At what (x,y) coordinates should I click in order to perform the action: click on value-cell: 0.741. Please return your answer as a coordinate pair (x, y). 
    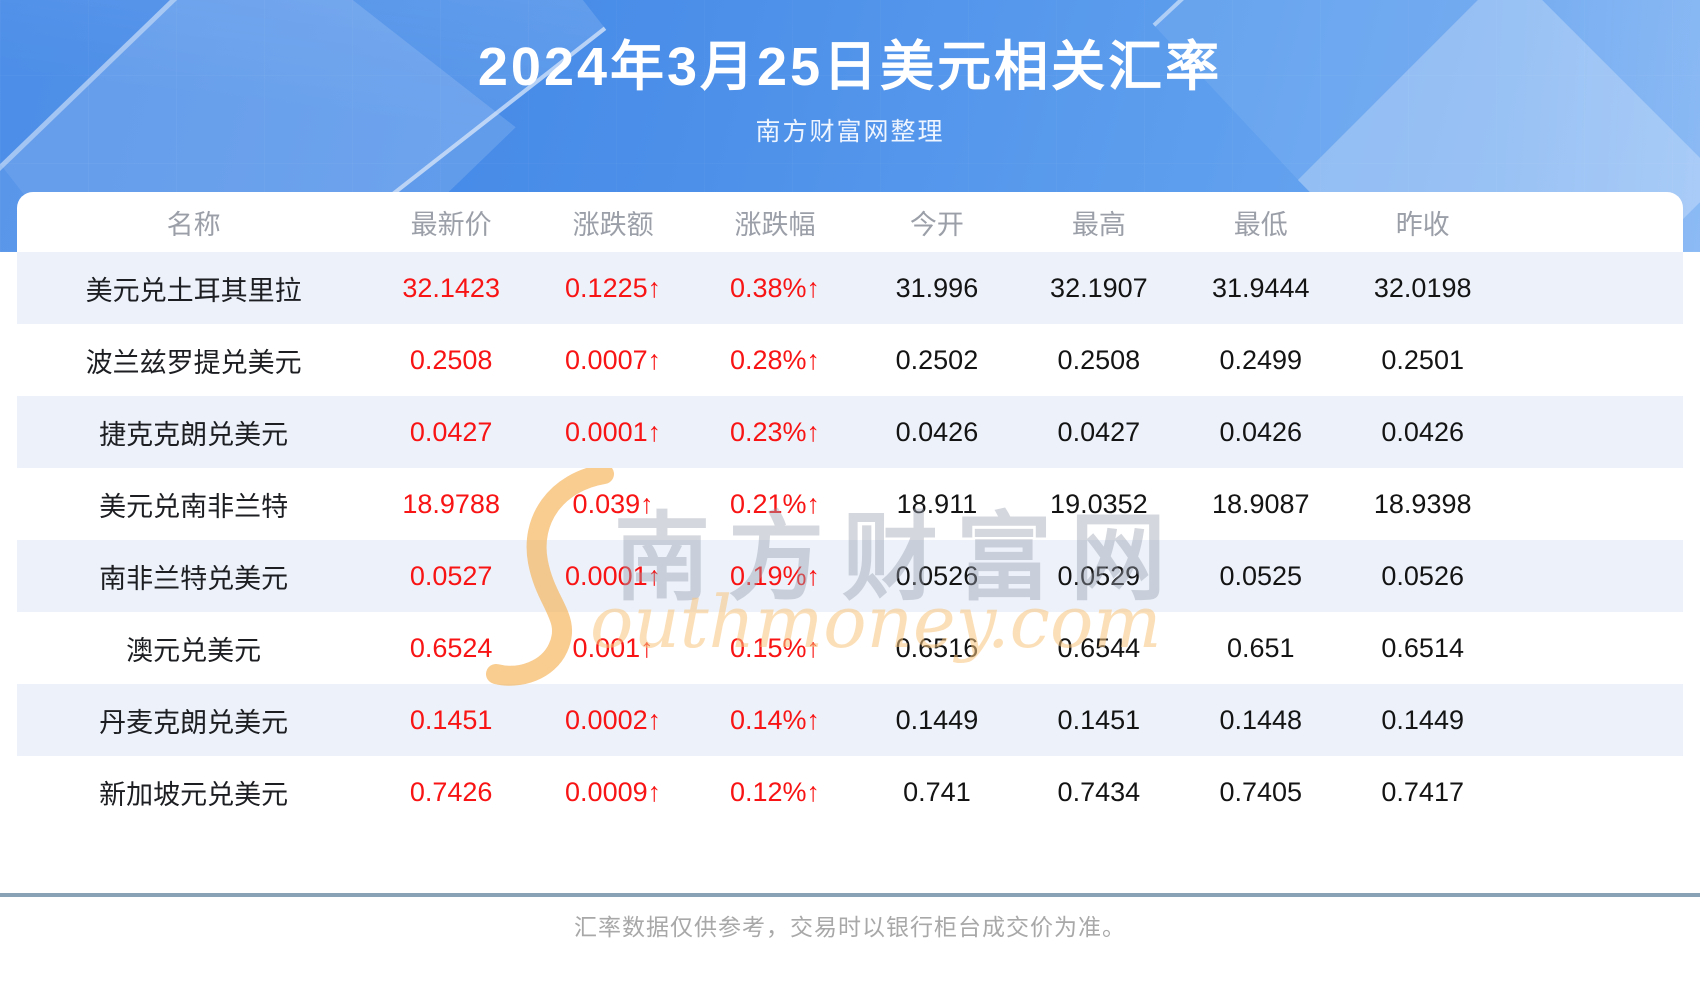
    Looking at the image, I should click on (937, 791).